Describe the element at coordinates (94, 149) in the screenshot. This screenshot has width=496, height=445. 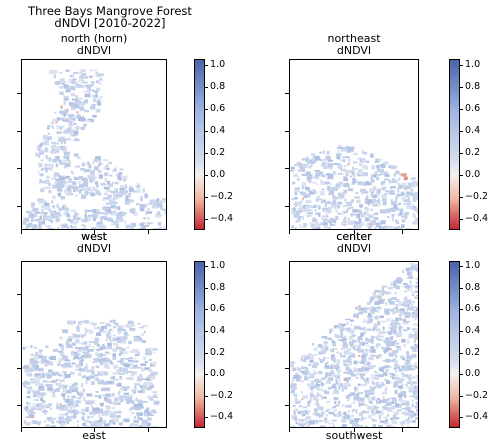
I see `map-raster-north` at that location.